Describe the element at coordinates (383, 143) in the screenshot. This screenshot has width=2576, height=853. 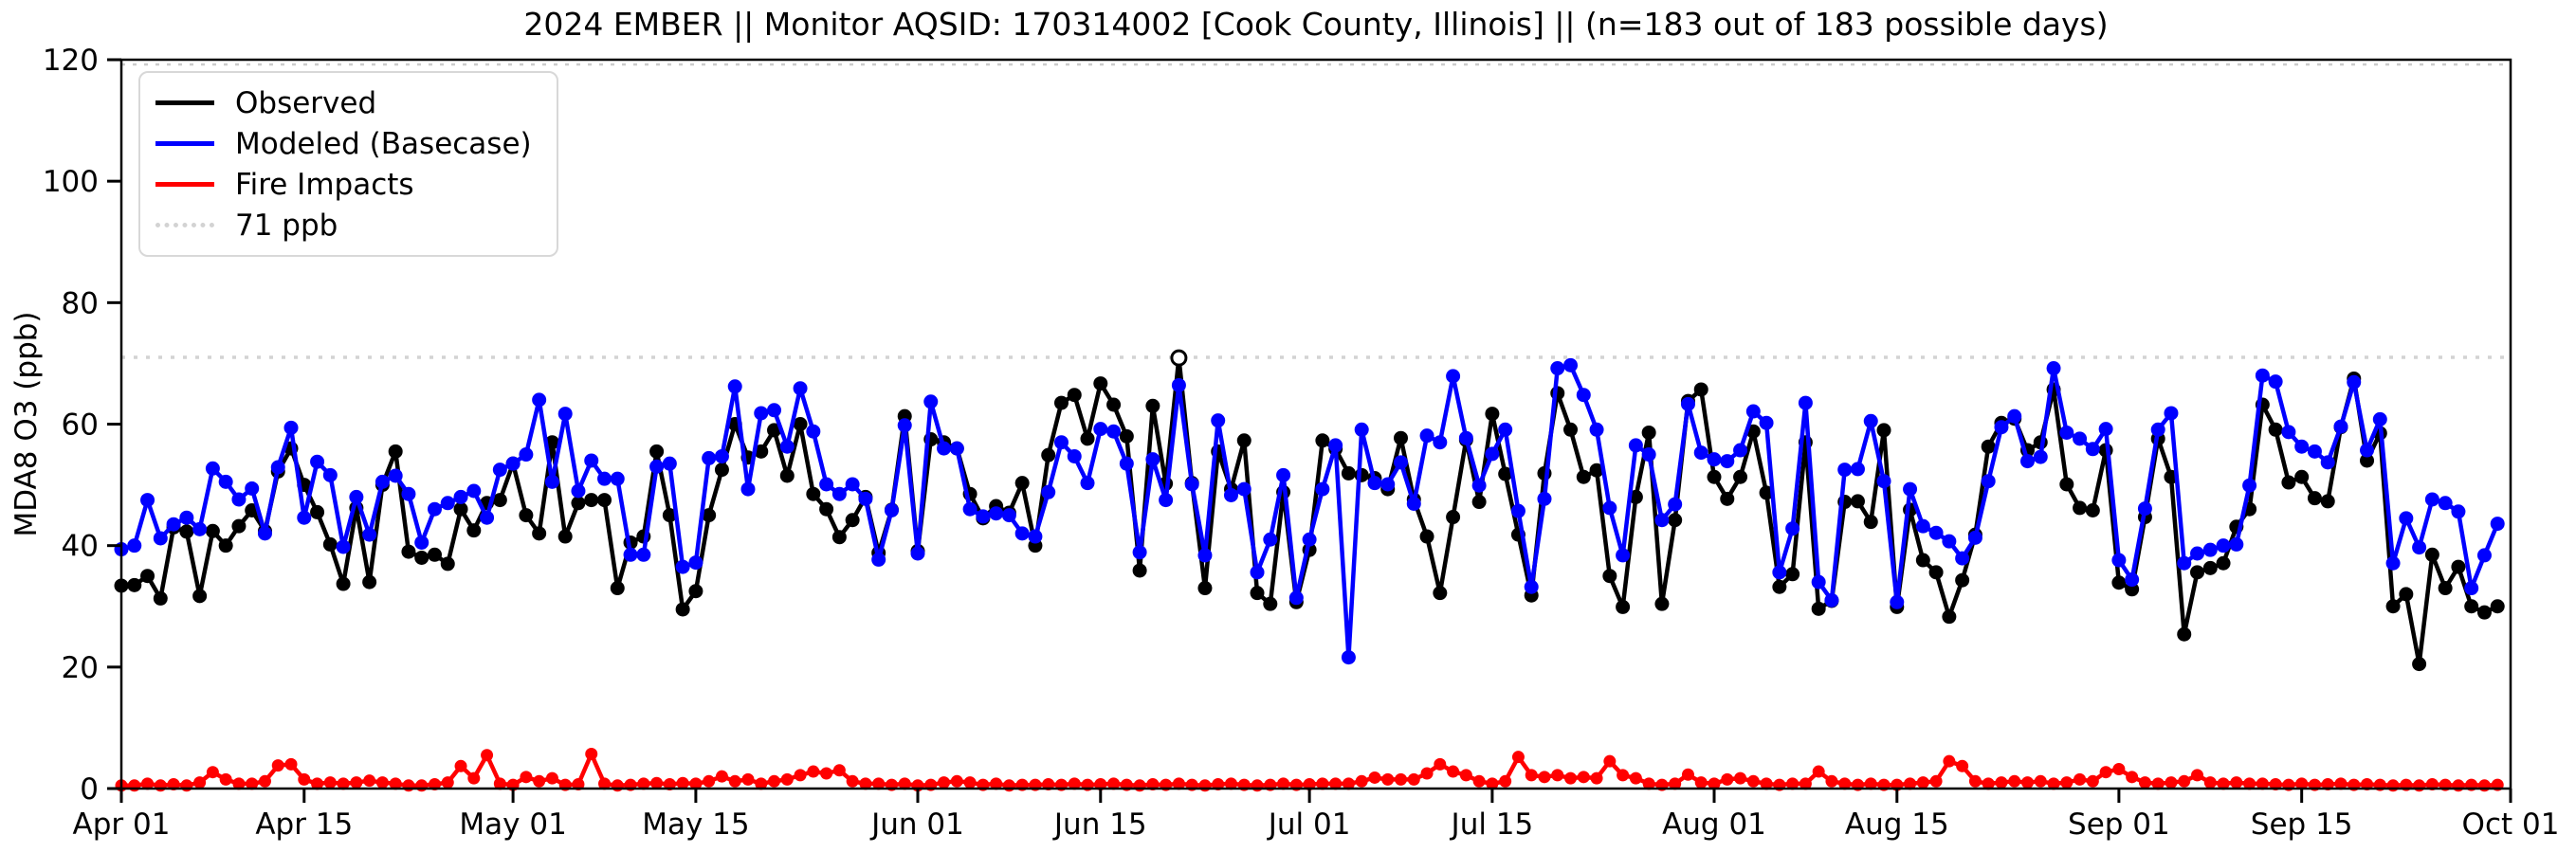
I see `legend-label-modeled: Modeled (Basecase)` at that location.